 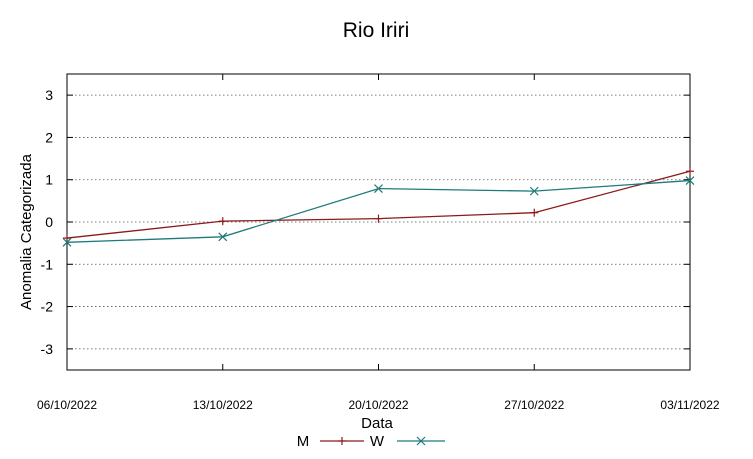 I want to click on chart-title: Rio Iriri, so click(x=376, y=30).